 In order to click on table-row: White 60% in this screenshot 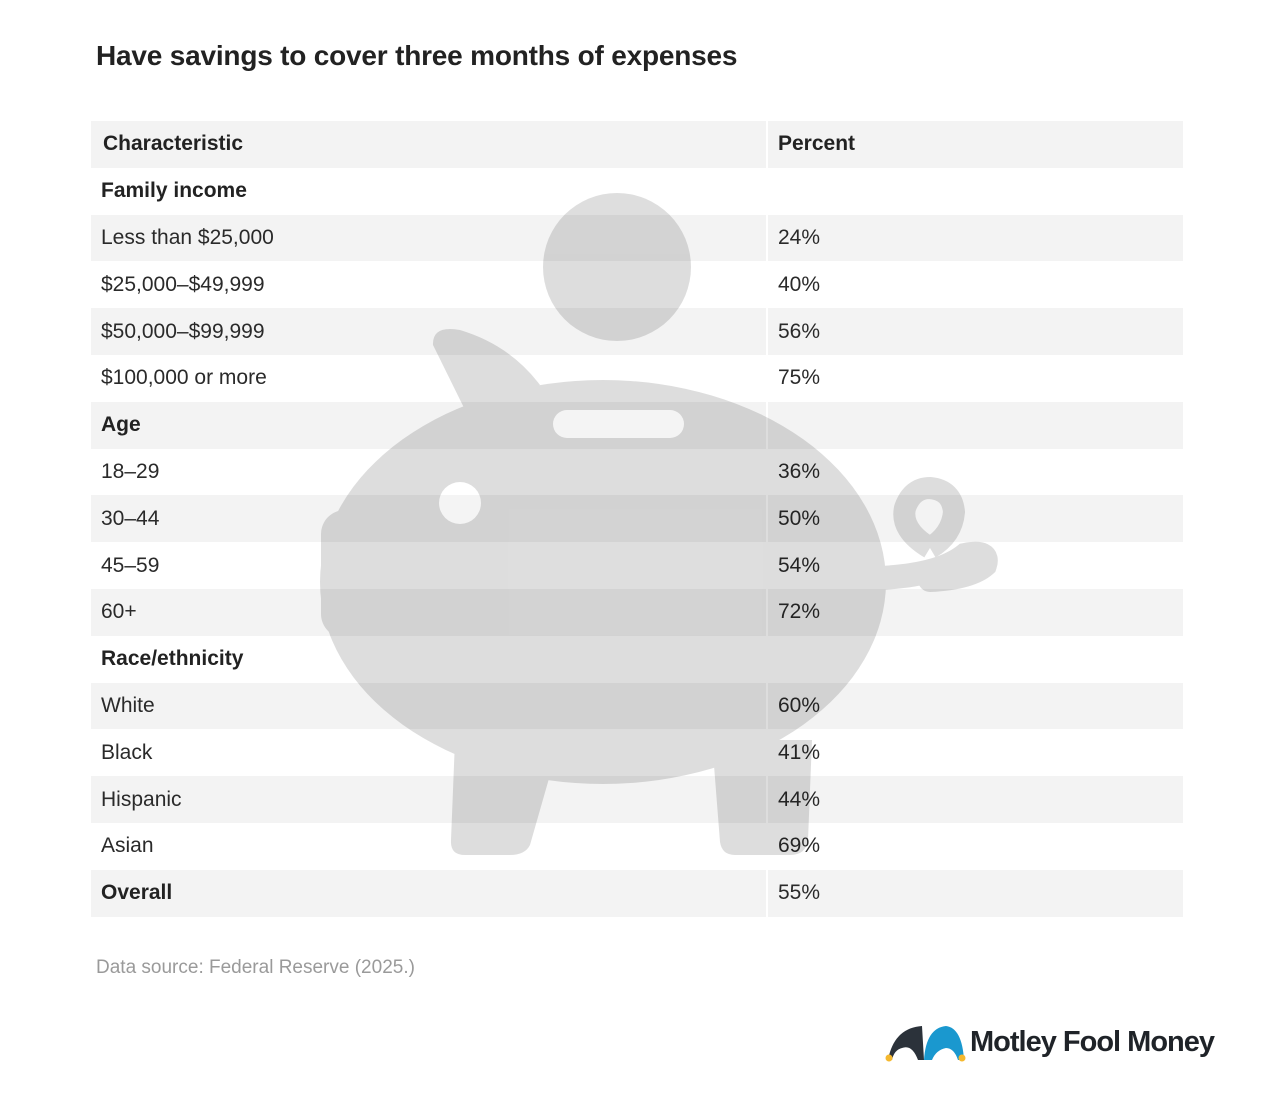, I will do `click(637, 706)`.